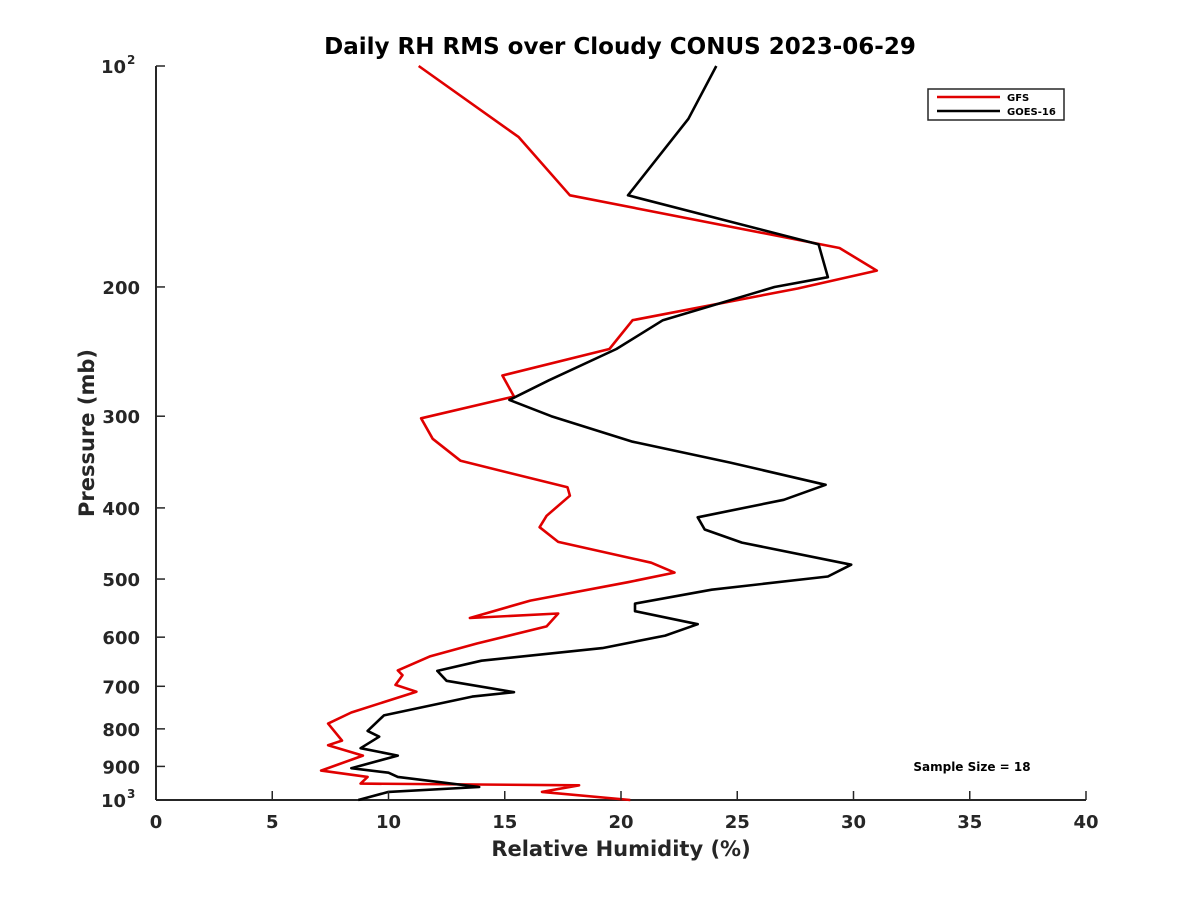 The height and width of the screenshot is (900, 1200). Describe the element at coordinates (1085, 822) in the screenshot. I see `x-tick-label: 40` at that location.